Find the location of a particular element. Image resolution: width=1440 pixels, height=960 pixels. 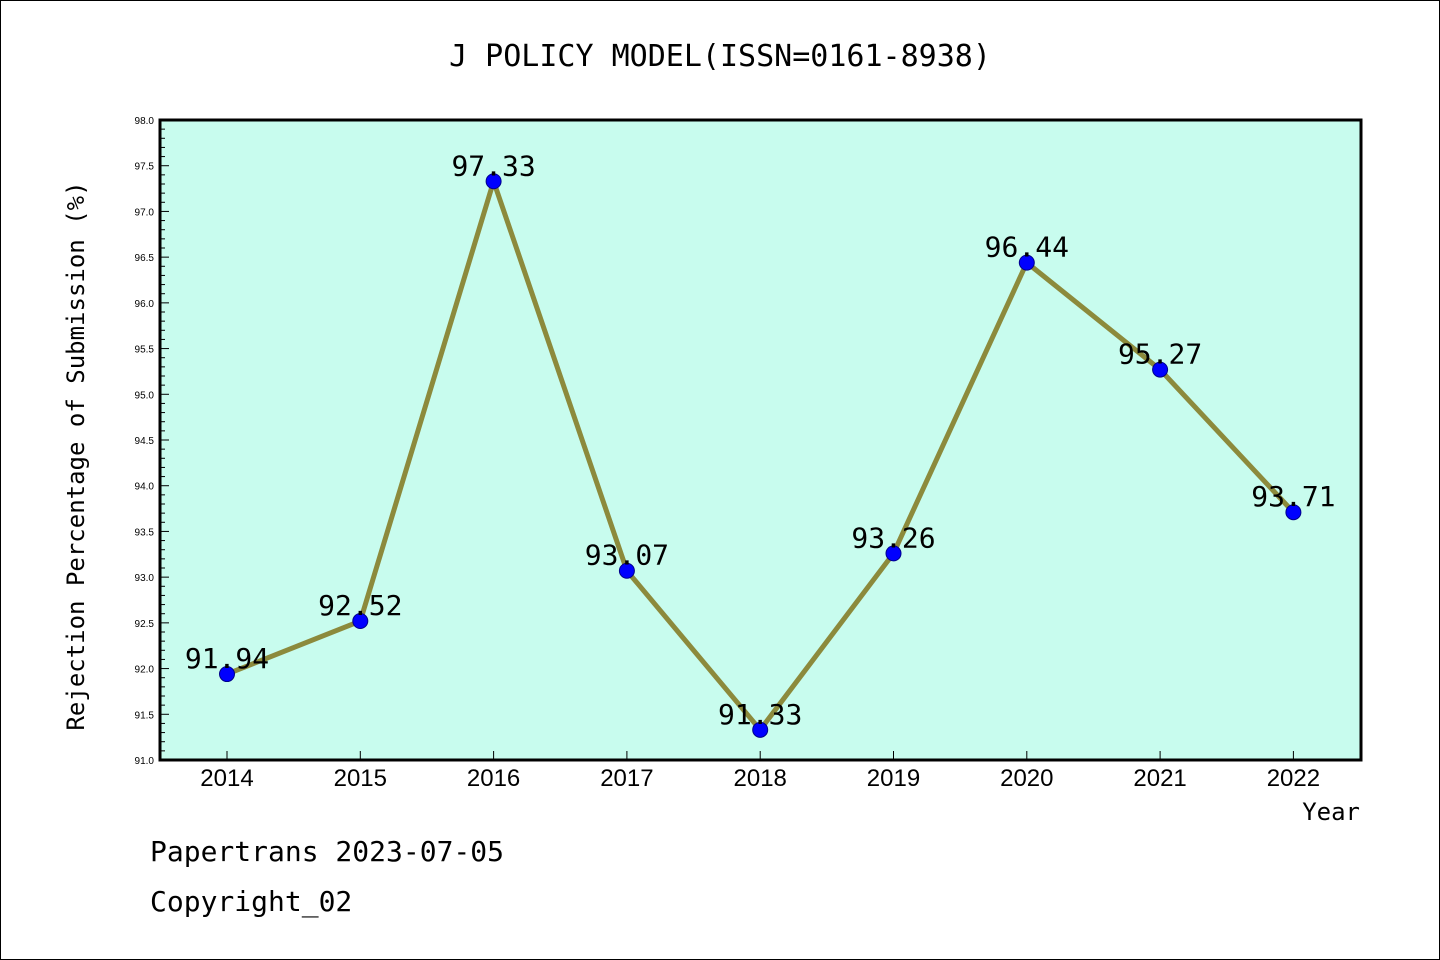

y-tick-label: 96.0 is located at coordinates (145, 304).